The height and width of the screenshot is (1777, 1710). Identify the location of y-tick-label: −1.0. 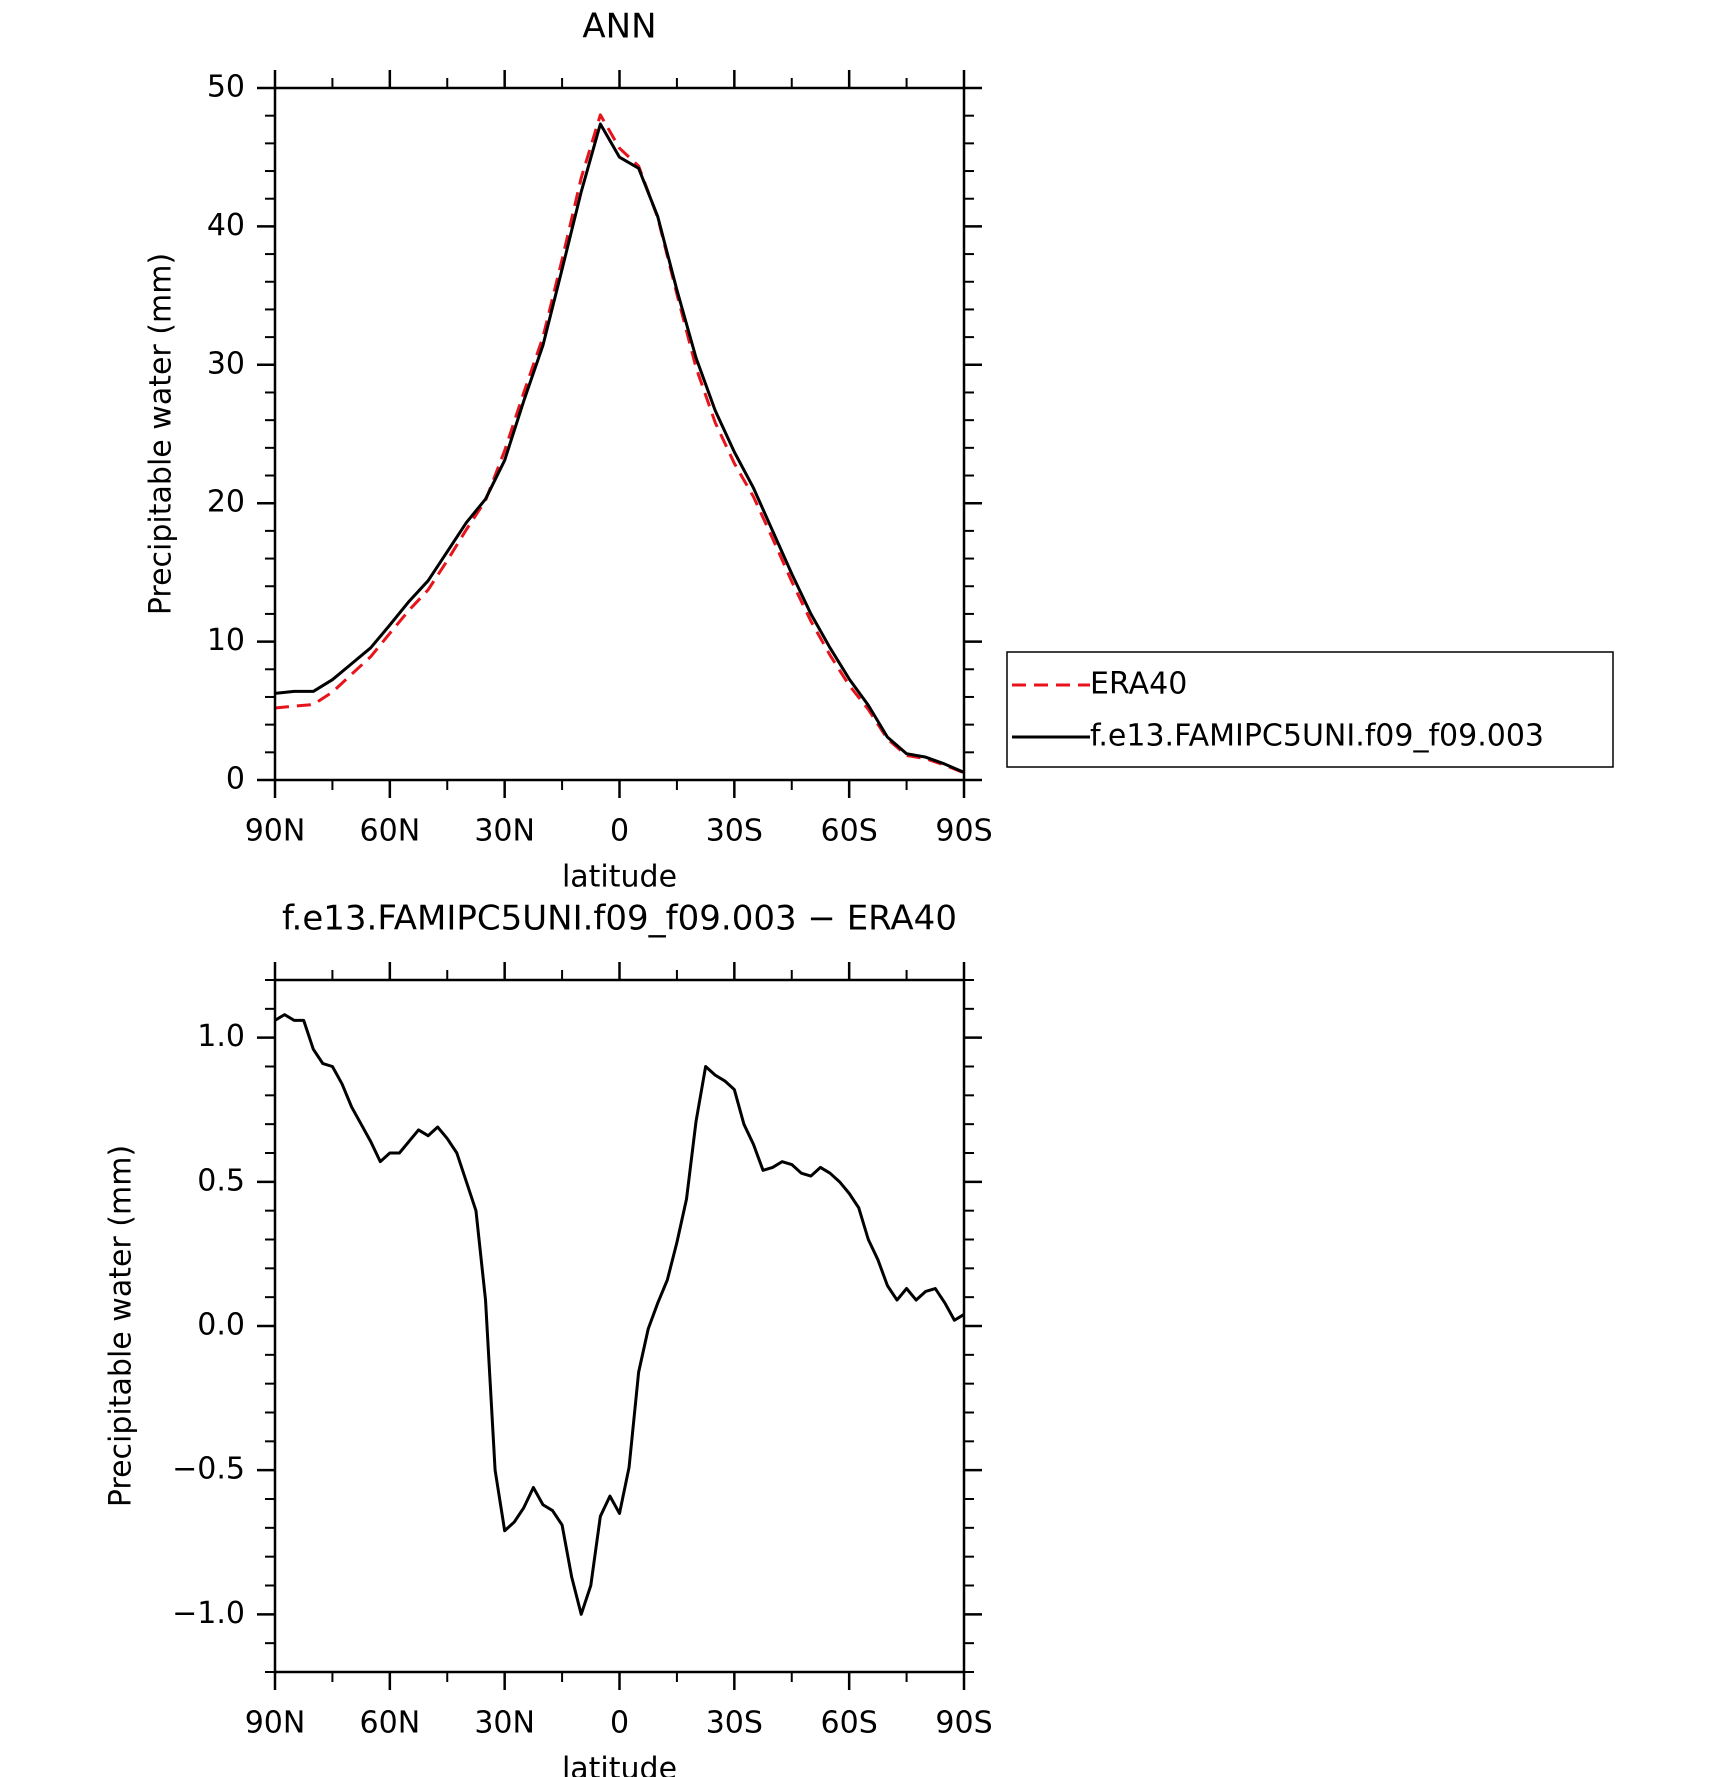
(208, 1613).